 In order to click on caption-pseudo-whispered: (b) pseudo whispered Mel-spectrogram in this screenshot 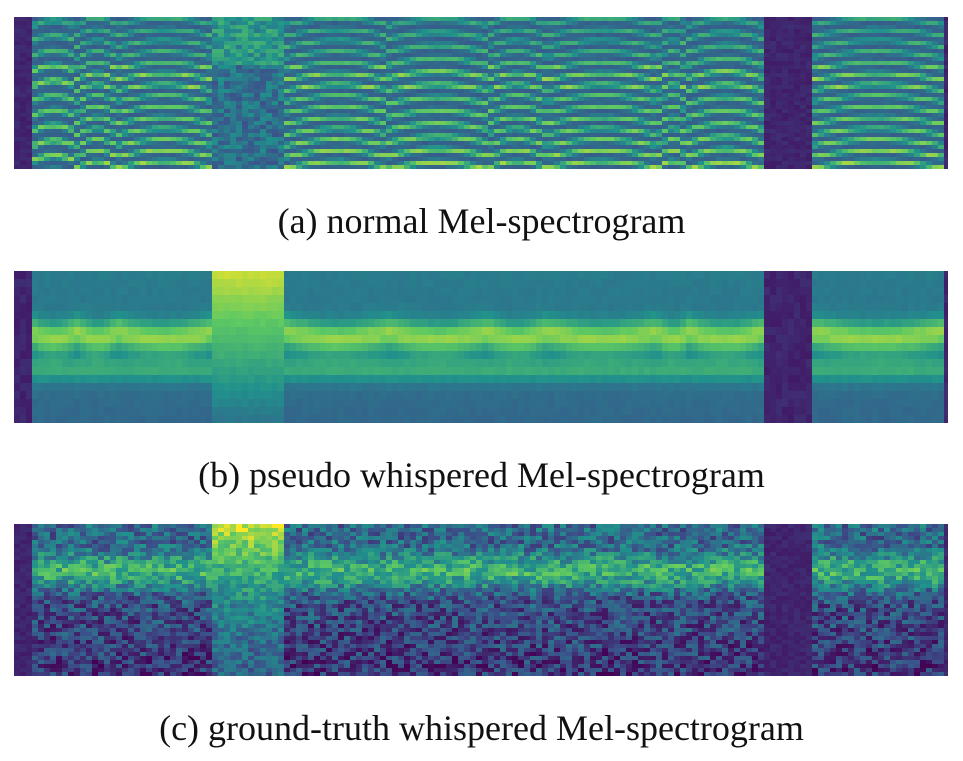, I will do `click(481, 475)`.